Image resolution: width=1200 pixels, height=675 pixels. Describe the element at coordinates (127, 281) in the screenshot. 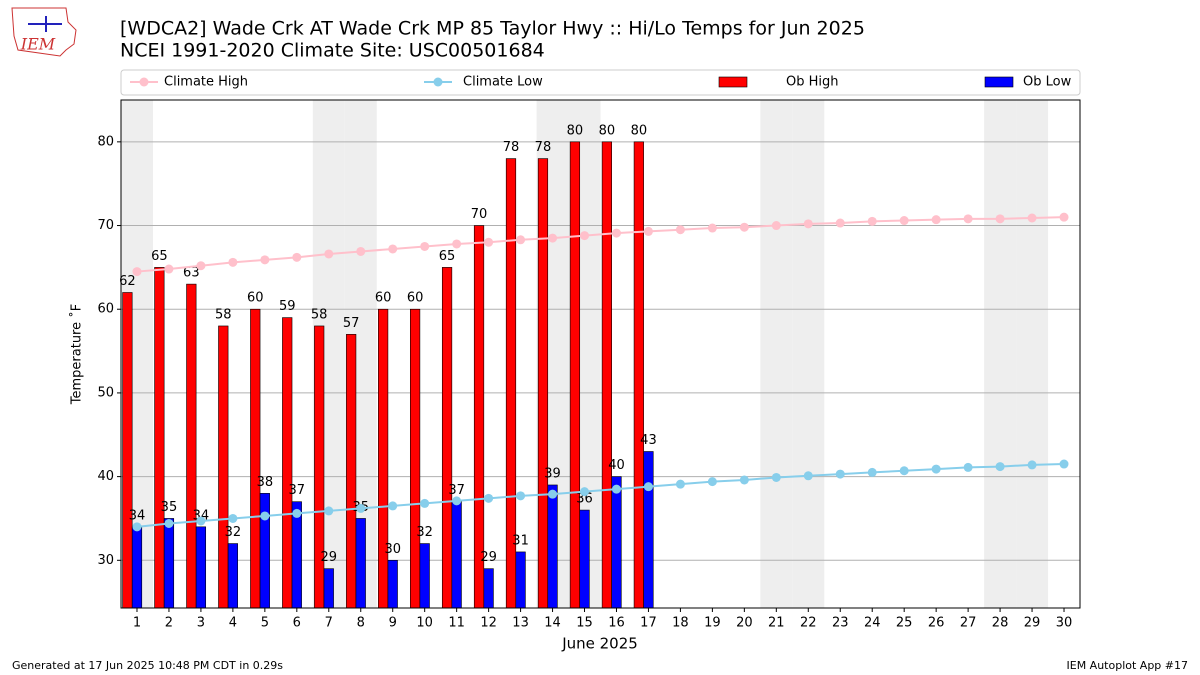

I see `data-label: 62` at that location.